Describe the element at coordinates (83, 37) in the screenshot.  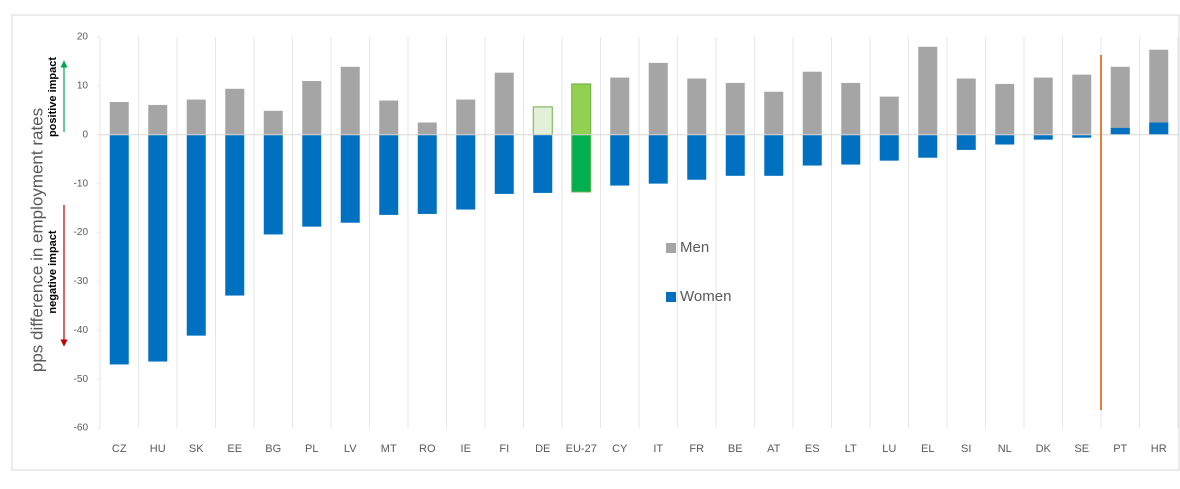
I see `y-tick-label: 20` at that location.